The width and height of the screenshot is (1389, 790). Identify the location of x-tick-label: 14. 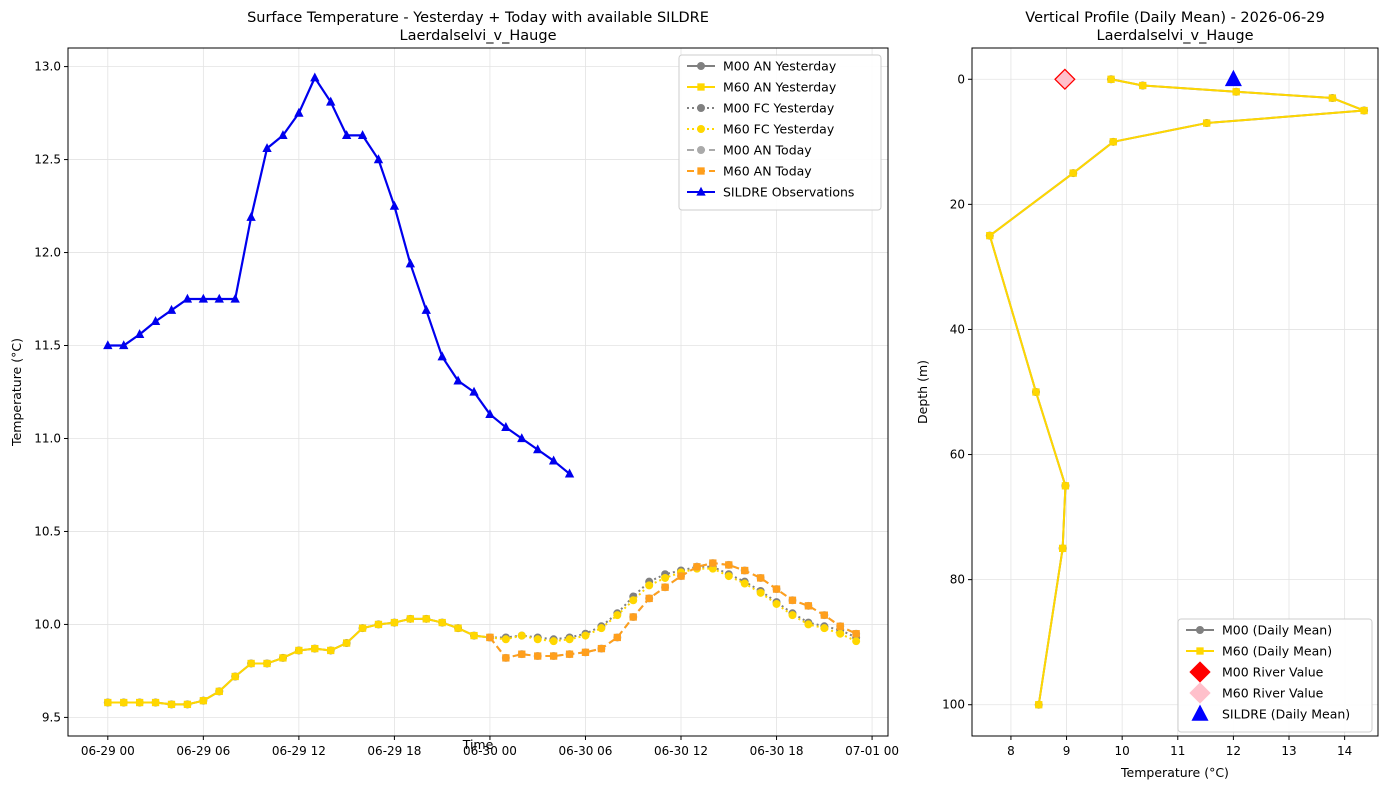
(1344, 751).